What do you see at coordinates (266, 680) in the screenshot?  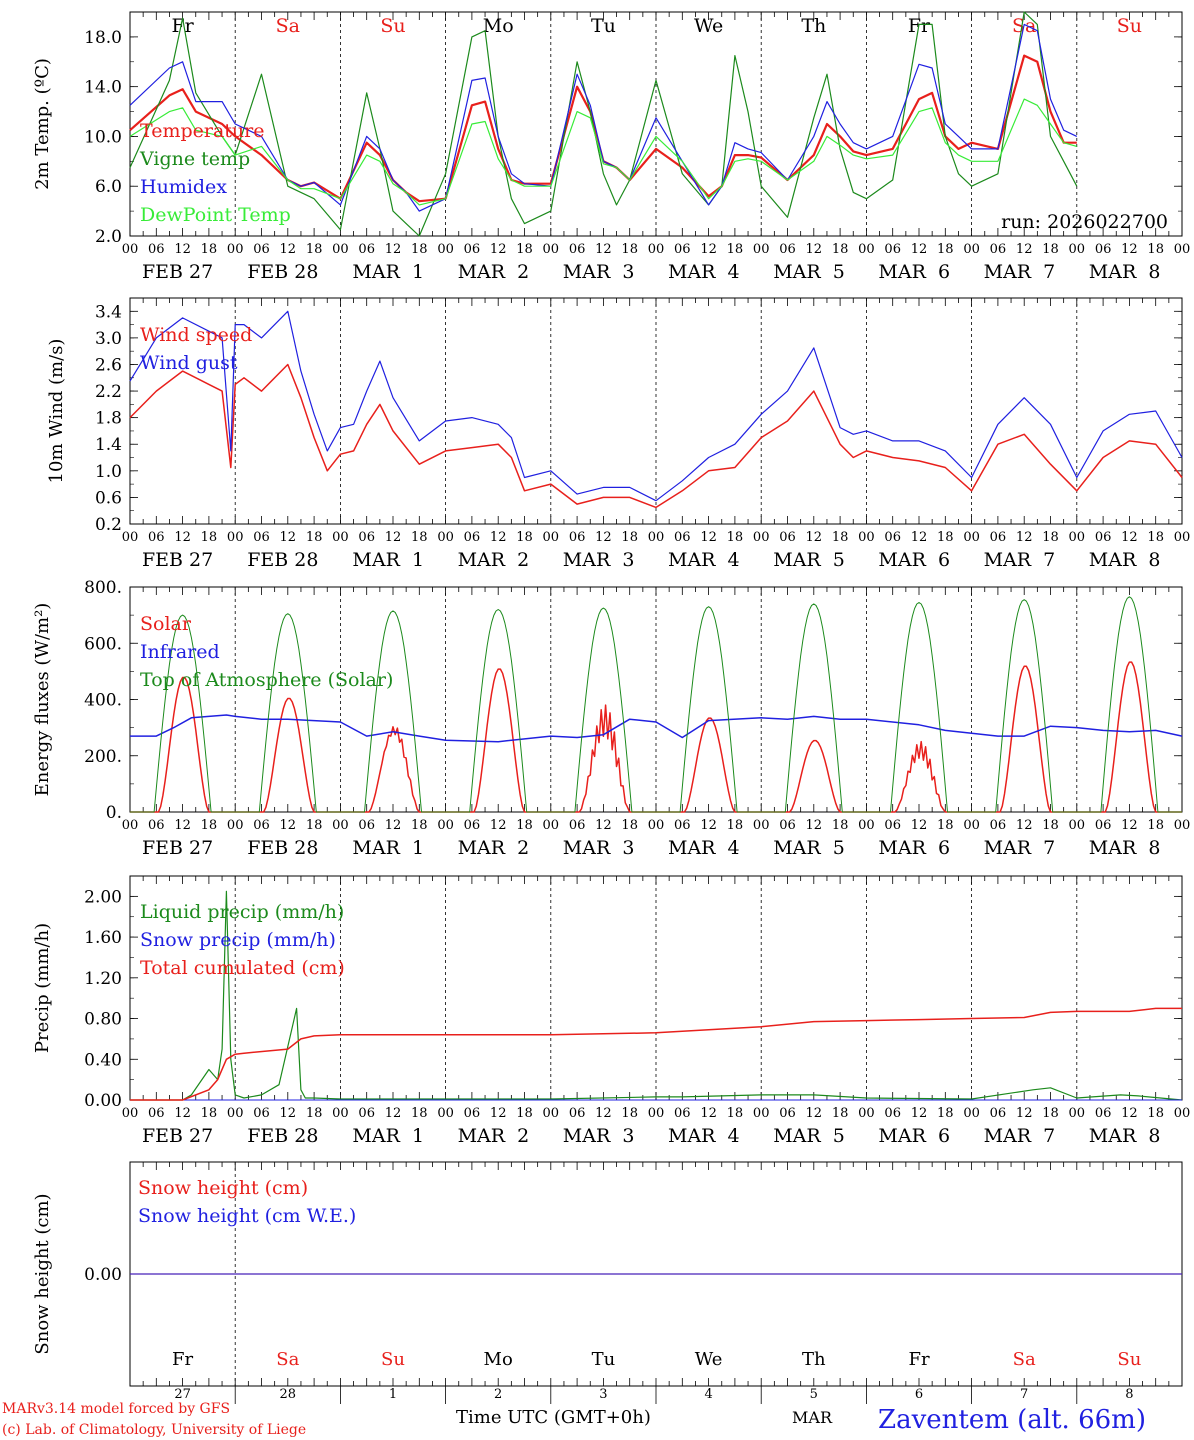 I see `legend-entry: Top of Atmosphere (Solar)` at bounding box center [266, 680].